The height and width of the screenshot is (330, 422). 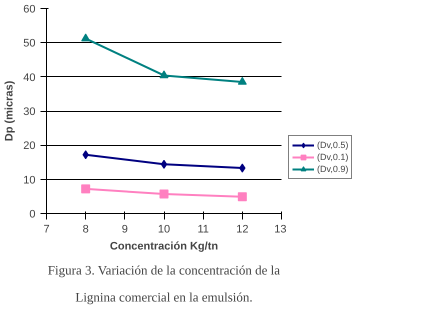 I want to click on x-tick-label: 13, so click(x=280, y=230).